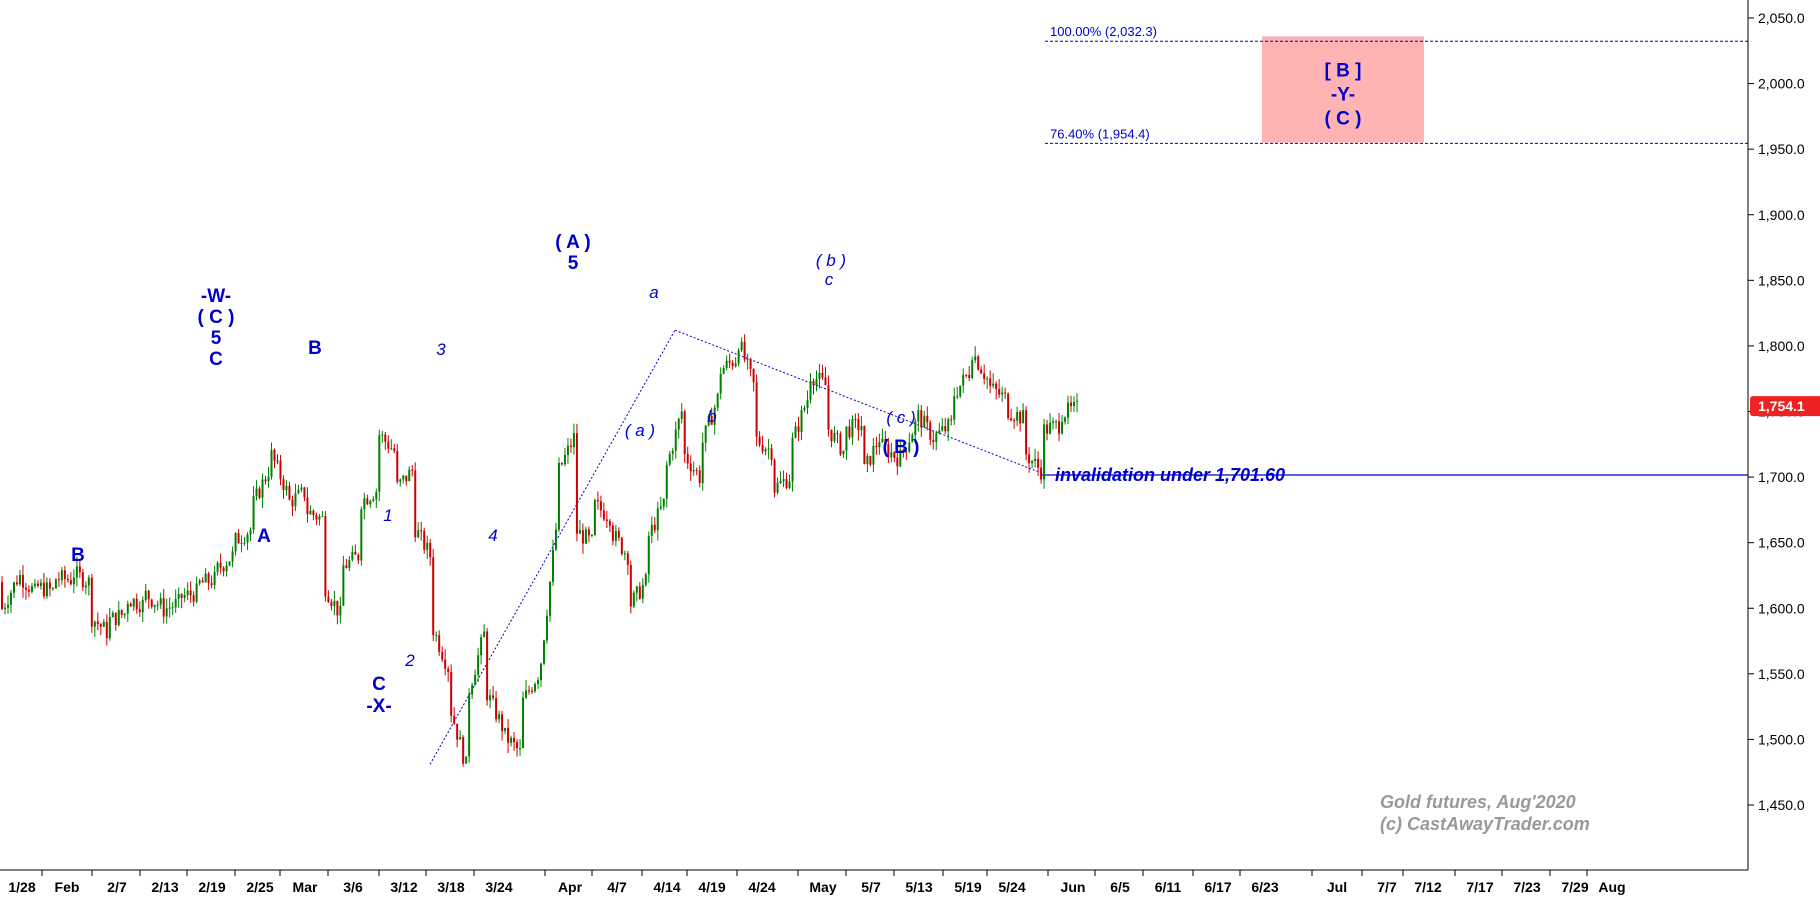 This screenshot has height=897, width=1820. What do you see at coordinates (450, 887) in the screenshot?
I see `x-tick-label: 3/18` at bounding box center [450, 887].